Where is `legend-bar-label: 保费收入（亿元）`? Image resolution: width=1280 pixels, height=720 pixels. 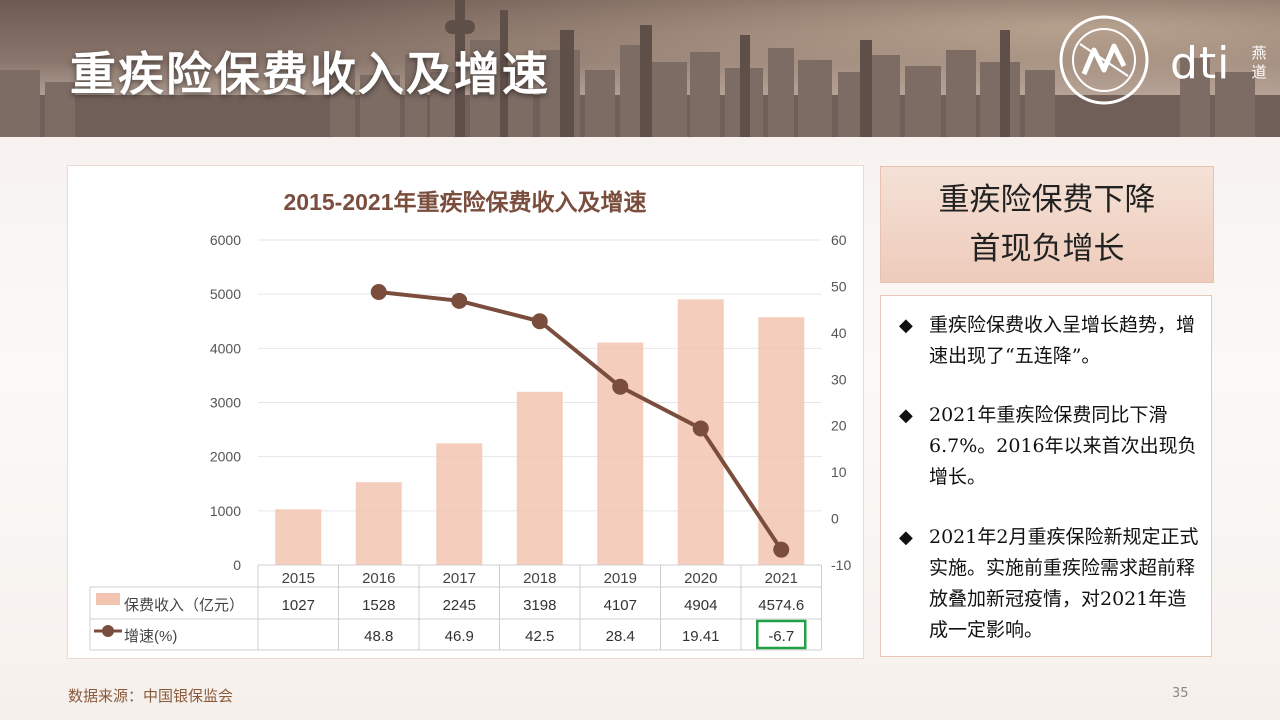 legend-bar-label: 保费收入（亿元） is located at coordinates (184, 605).